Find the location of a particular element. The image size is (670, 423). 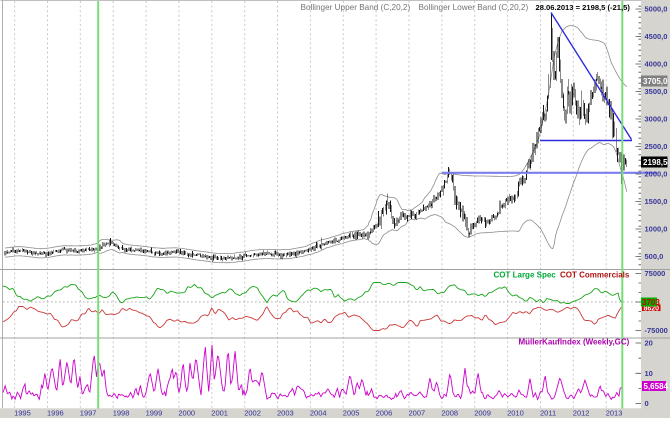

svg-text: 3703 is located at coordinates (651, 302).